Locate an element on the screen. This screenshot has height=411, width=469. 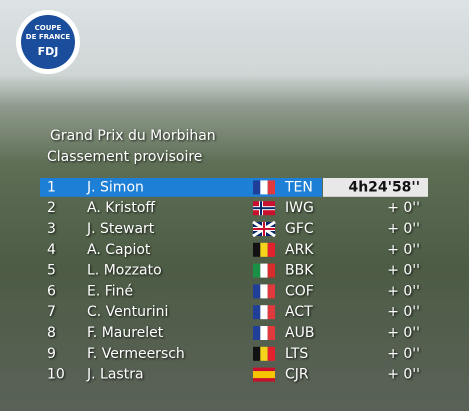
rank: 3 is located at coordinates (51, 229).